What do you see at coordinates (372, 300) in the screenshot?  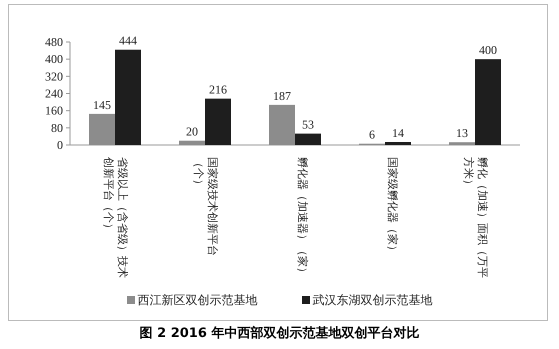 I see `legend-label: 武汉东湖双创示范基地` at bounding box center [372, 300].